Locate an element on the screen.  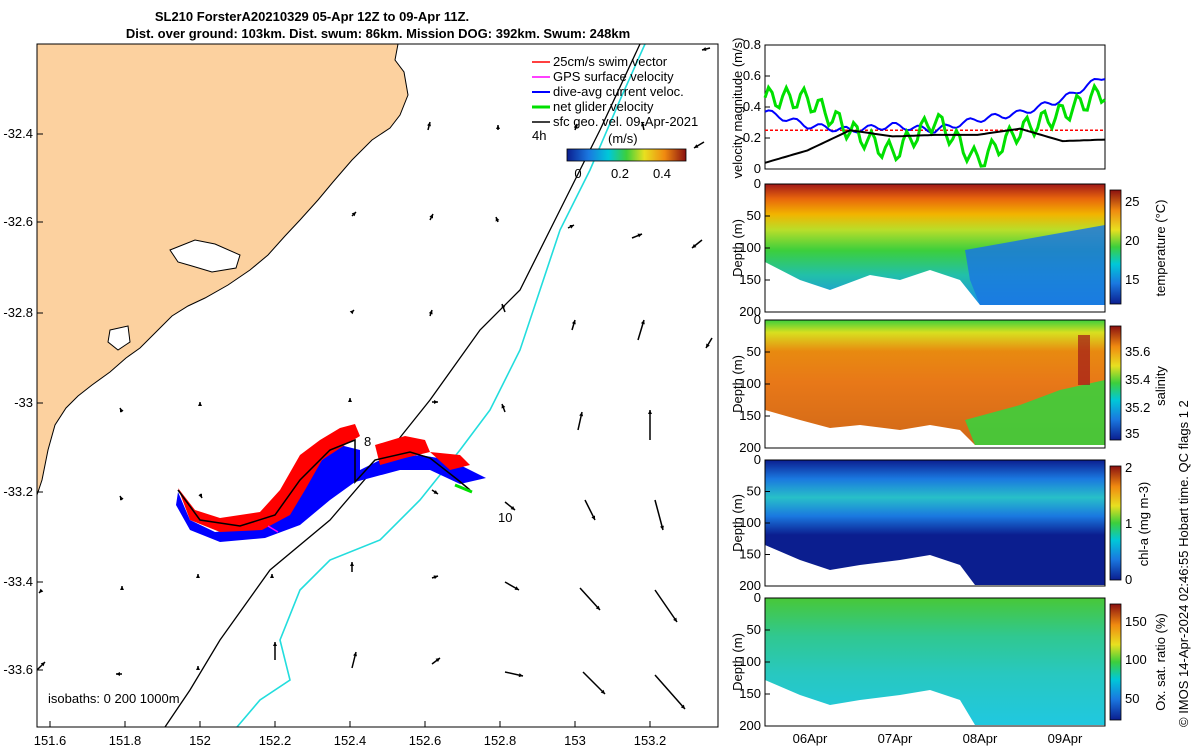
track-label-8: 8 is located at coordinates (367, 441).